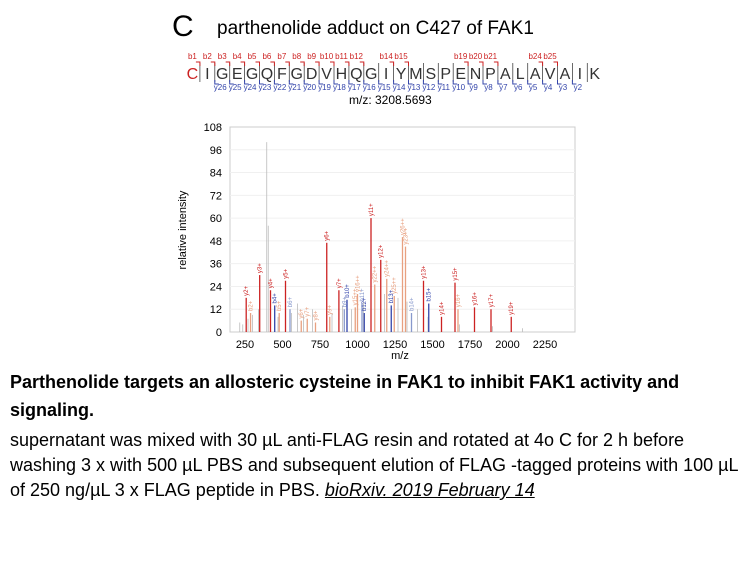 The height and width of the screenshot is (567, 756). Describe the element at coordinates (282, 345) in the screenshot. I see `x-tick-label: 500` at that location.